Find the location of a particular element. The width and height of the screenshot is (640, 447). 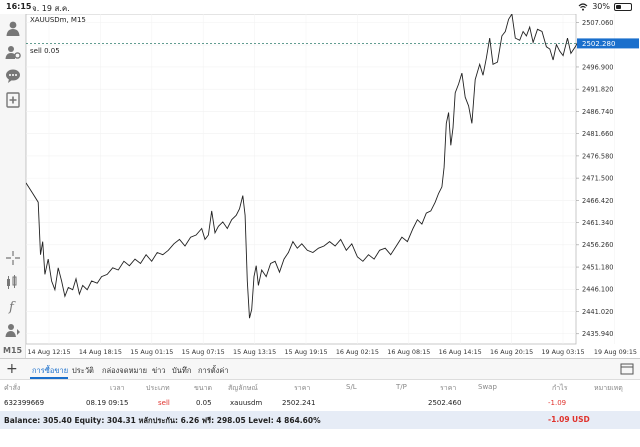

price-axis-label: 2471.500 is located at coordinates (597, 179).